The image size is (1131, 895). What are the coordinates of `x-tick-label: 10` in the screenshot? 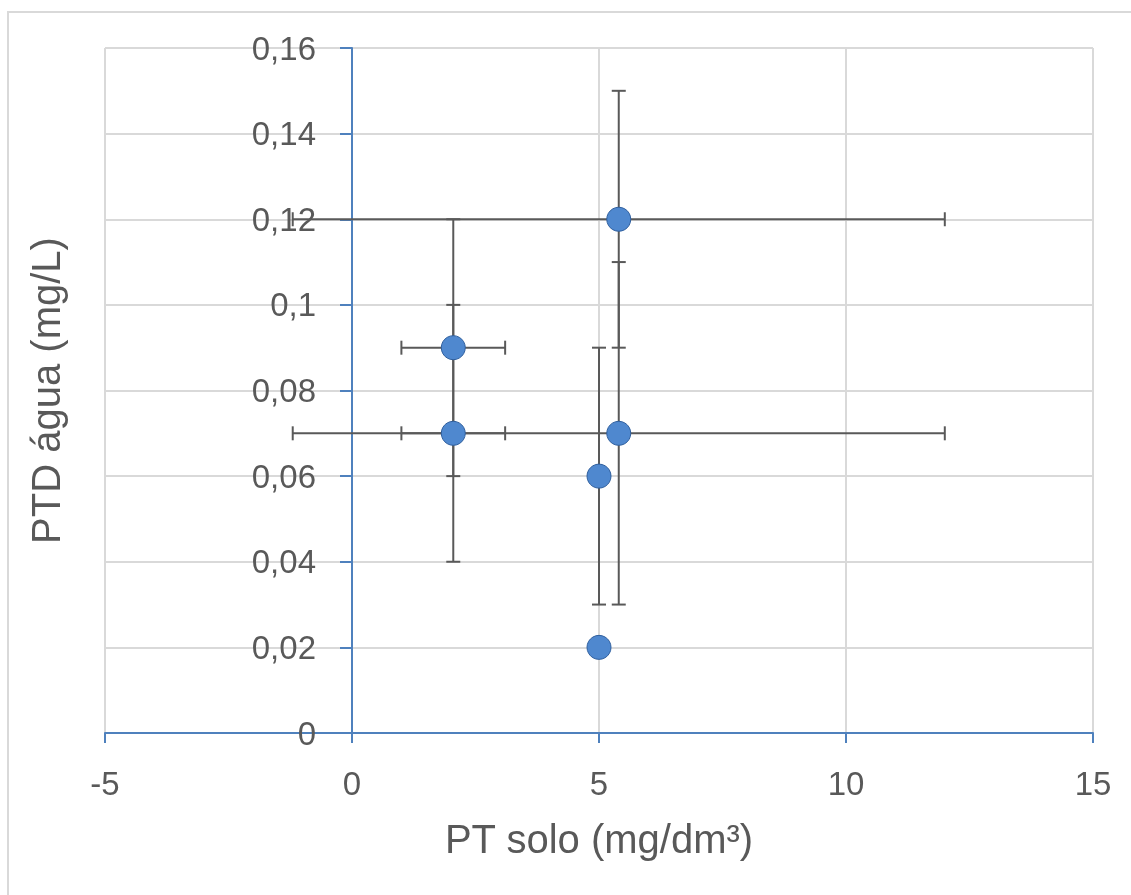 It's located at (846, 783).